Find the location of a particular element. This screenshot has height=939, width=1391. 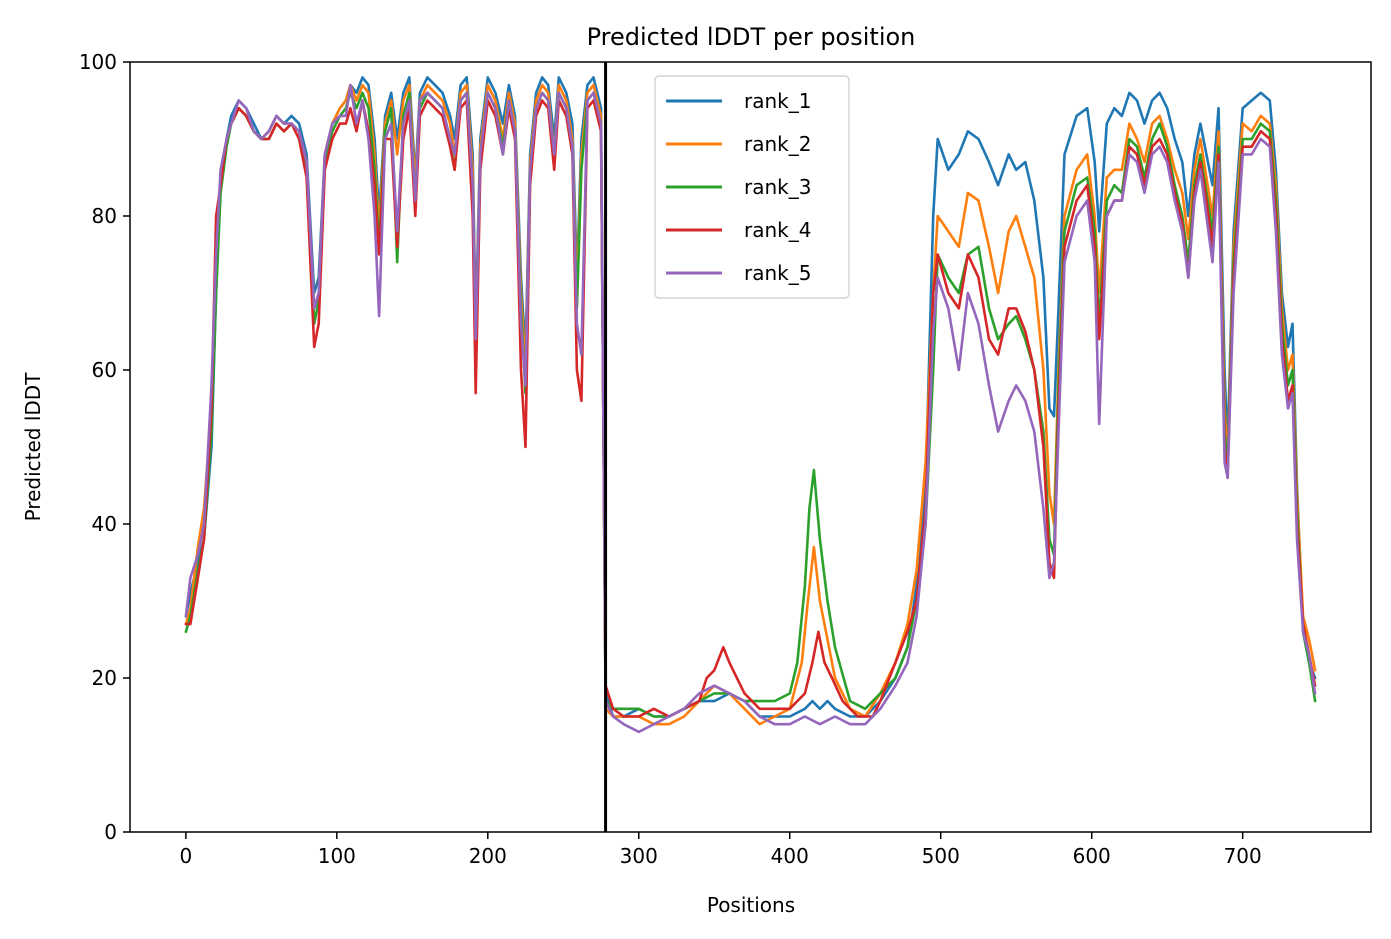

y-tick-label: 60 is located at coordinates (104, 370).